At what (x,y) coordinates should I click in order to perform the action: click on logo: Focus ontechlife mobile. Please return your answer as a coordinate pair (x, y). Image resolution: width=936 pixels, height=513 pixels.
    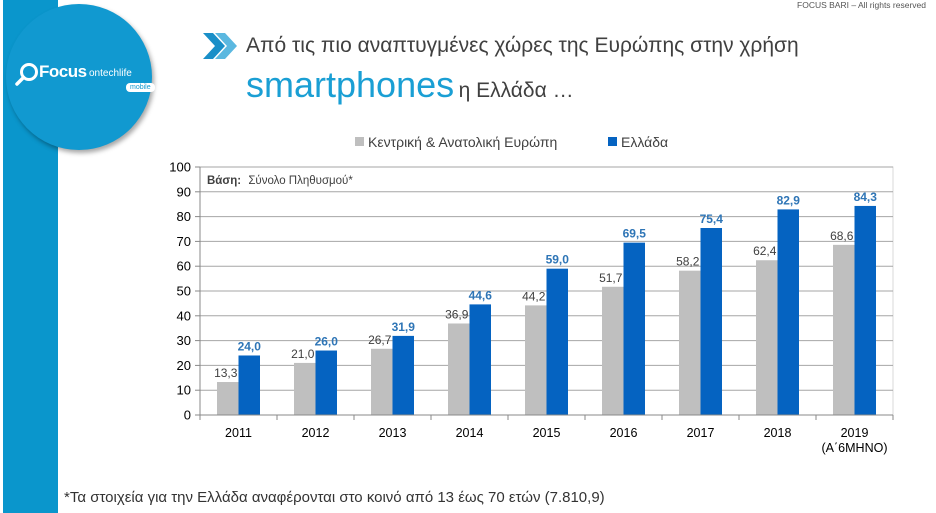
    Looking at the image, I should click on (84, 80).